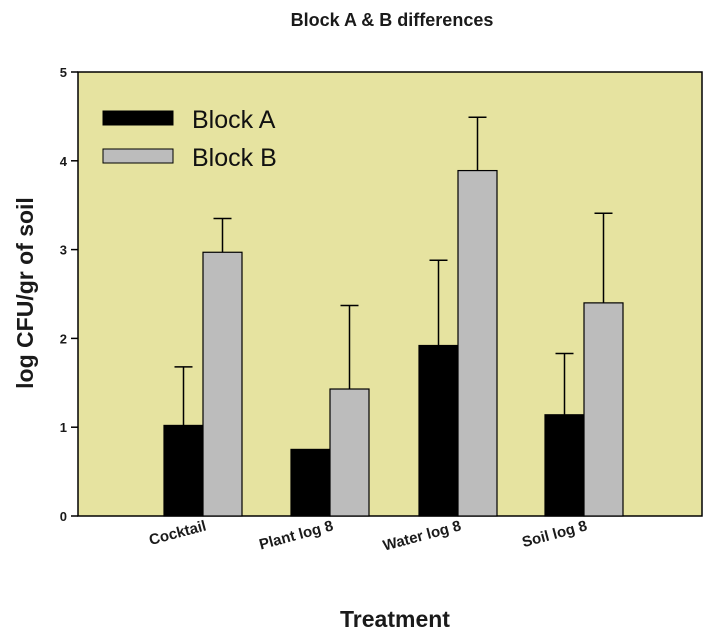 The width and height of the screenshot is (703, 632). I want to click on y-tick-label: 3, so click(63, 250).